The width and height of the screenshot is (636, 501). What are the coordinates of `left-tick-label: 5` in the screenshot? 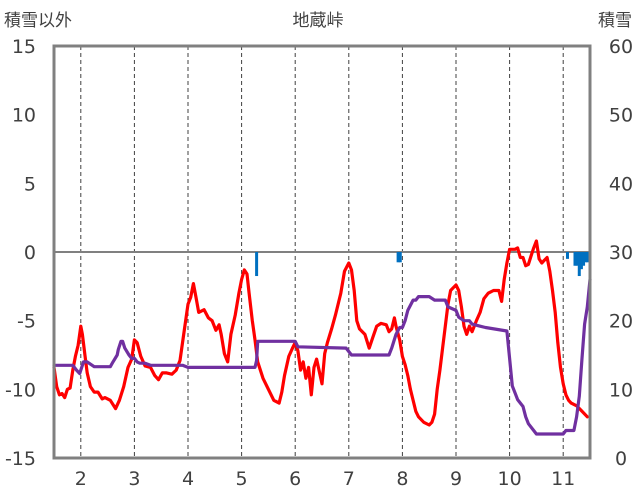 It's located at (30, 184).